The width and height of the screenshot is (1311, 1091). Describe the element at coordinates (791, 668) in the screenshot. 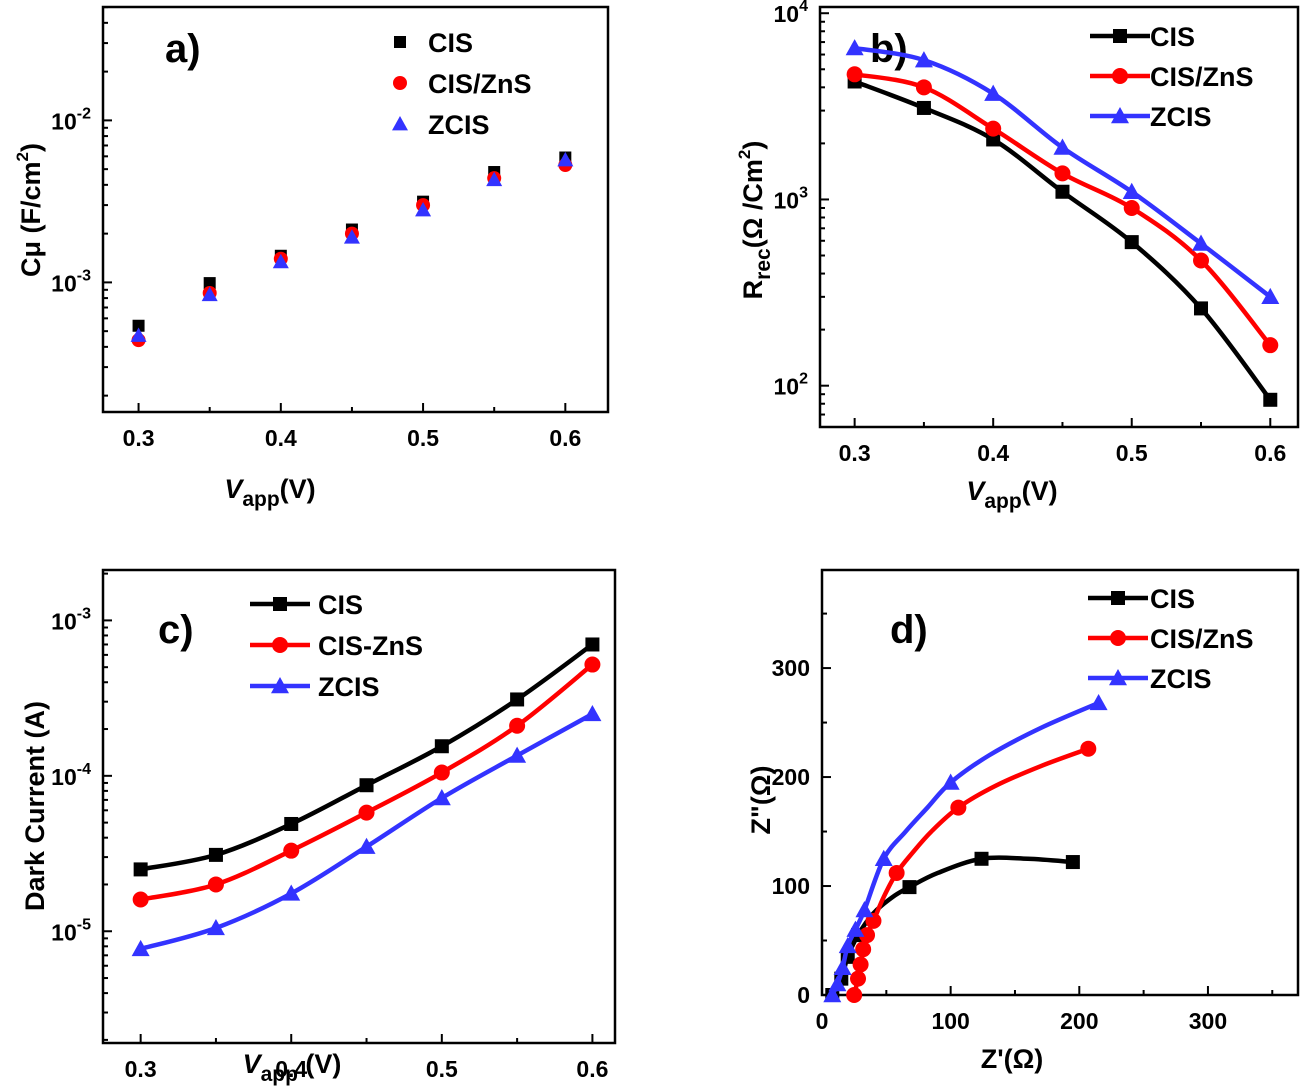

I see `y-tick-label: 300` at that location.